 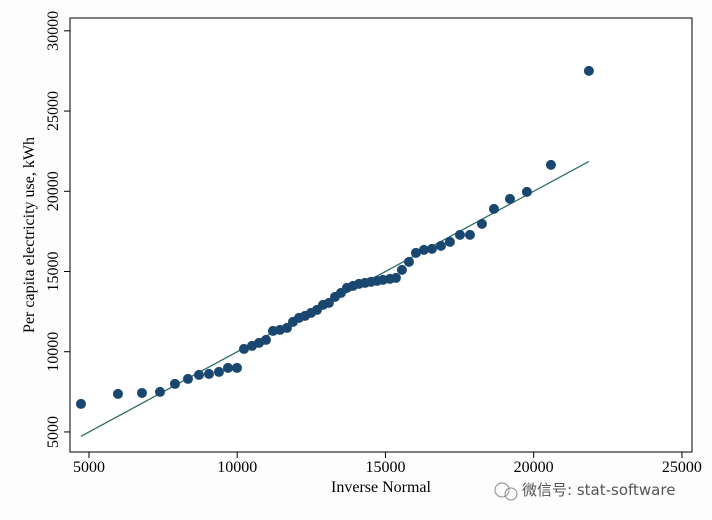 I want to click on y-tick-label: 15000, so click(x=53, y=272).